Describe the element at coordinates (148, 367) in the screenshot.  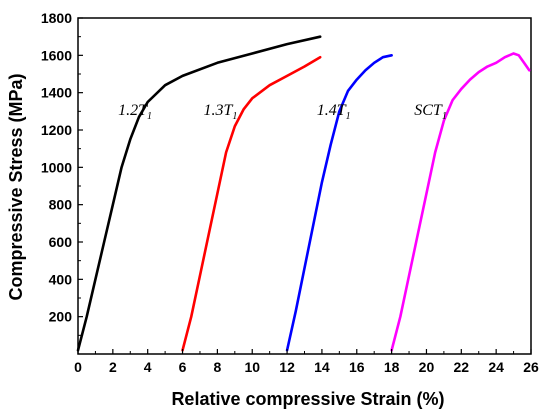
I see `x-tick-label: 4` at that location.